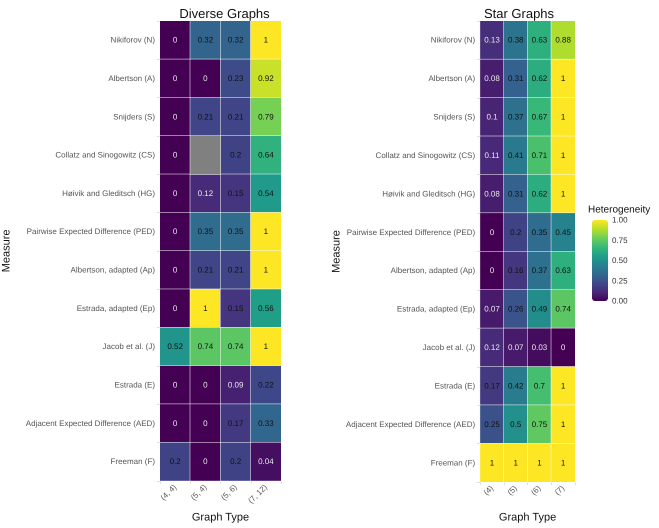  What do you see at coordinates (266, 155) in the screenshot?
I see `data-label: 0.64` at bounding box center [266, 155].